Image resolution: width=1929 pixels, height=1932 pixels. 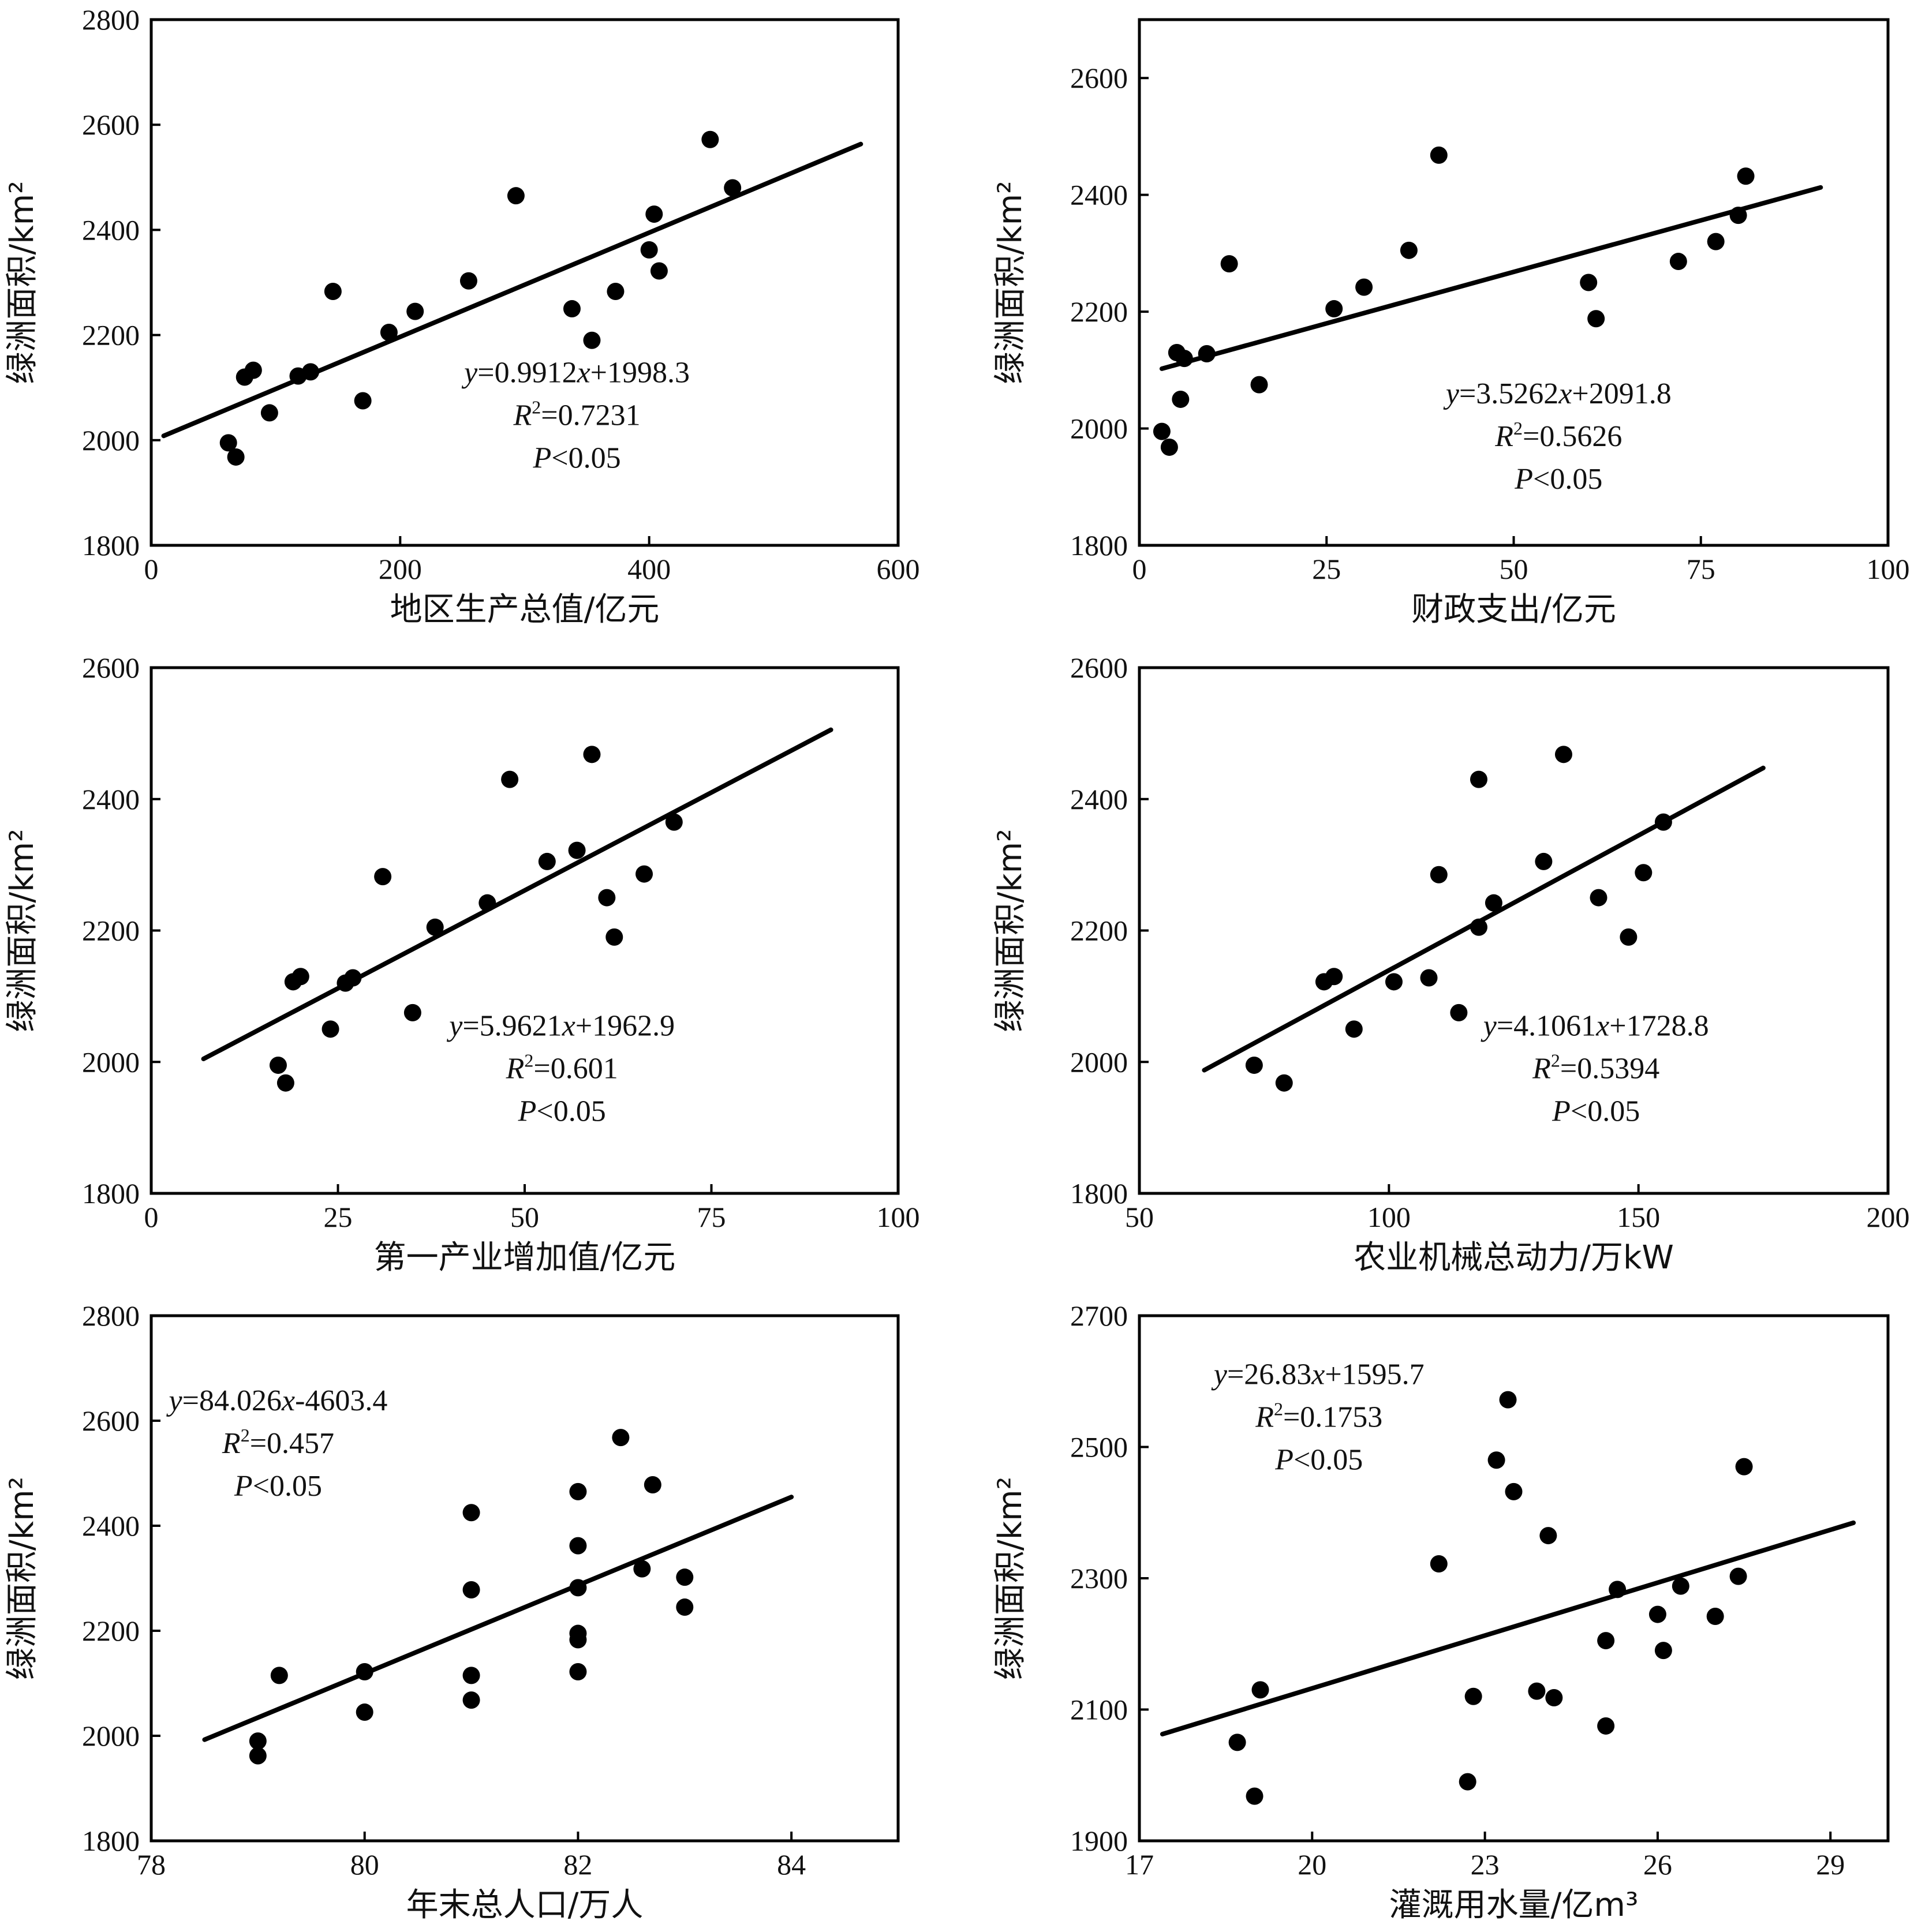 I want to click on equation-slope: =26.83, so click(x=1269, y=1374).